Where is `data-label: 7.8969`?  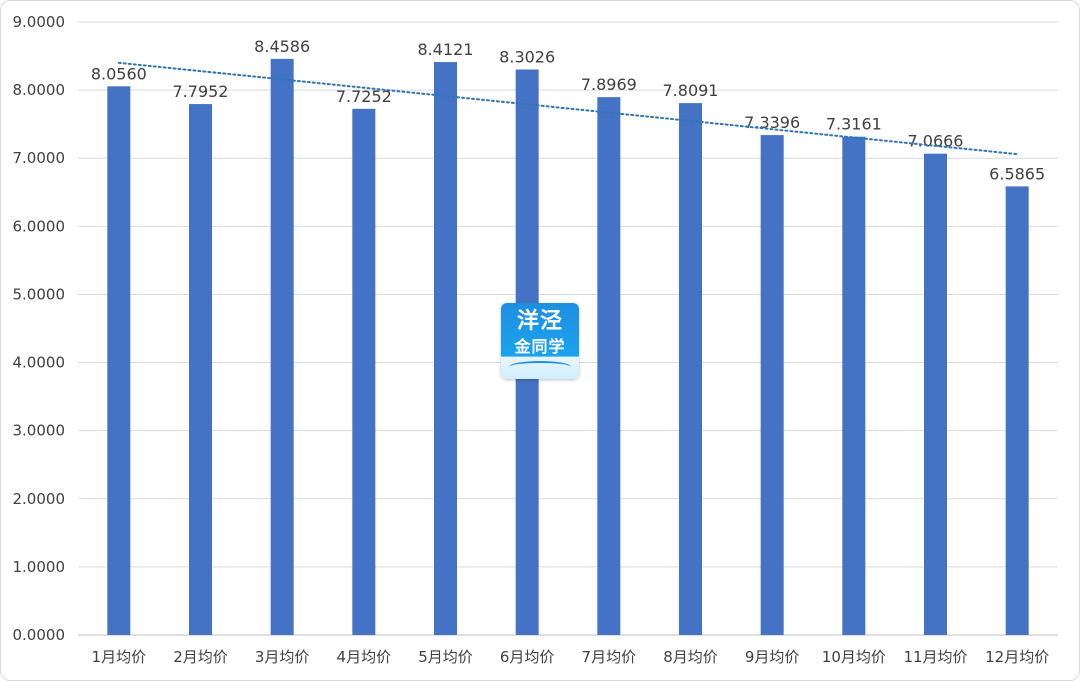
data-label: 7.8969 is located at coordinates (609, 84).